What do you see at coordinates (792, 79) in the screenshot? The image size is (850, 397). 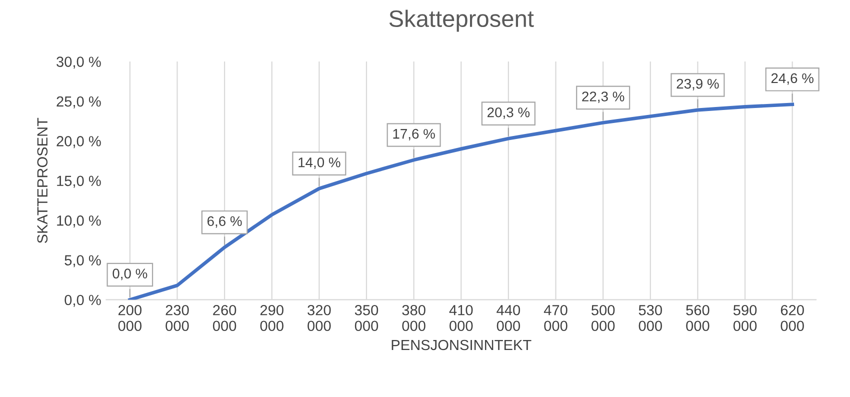 I see `data-label: 24,6 %` at bounding box center [792, 79].